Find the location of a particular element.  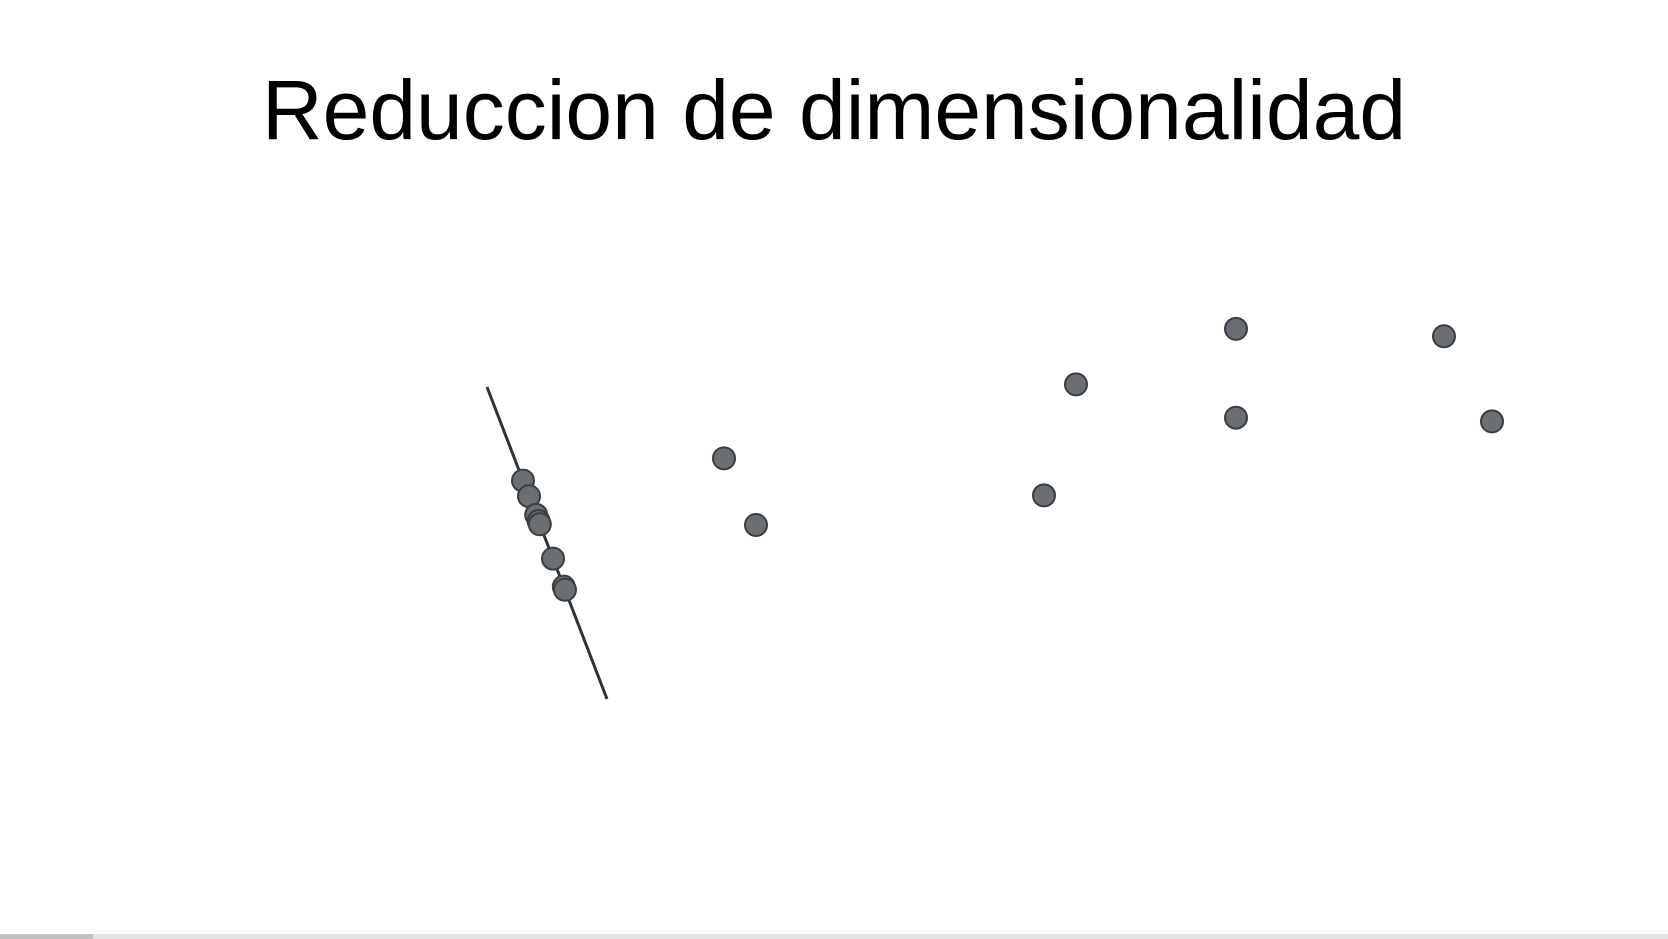

progress-fill is located at coordinates (47, 936).